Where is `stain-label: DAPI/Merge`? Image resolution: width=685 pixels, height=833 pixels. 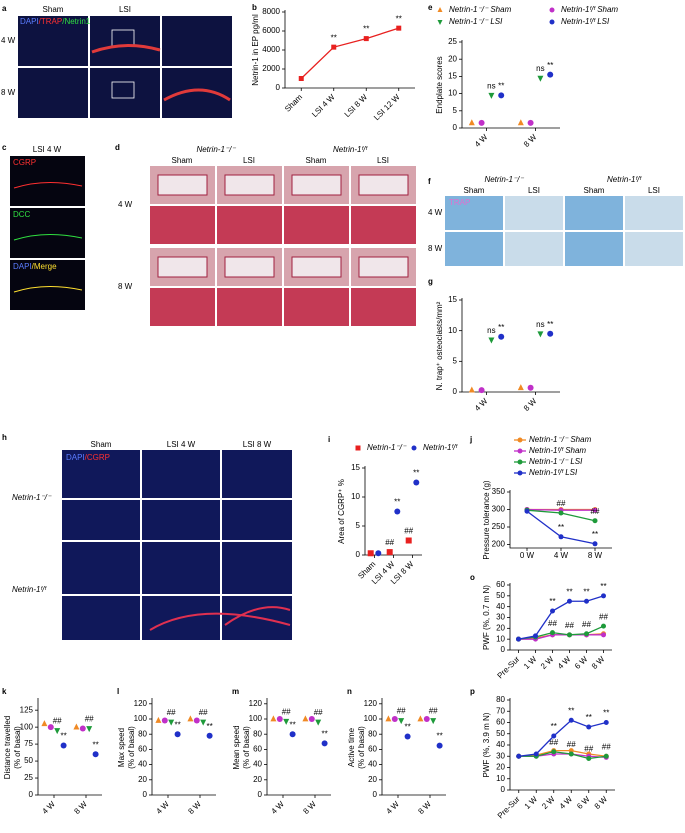
stain-label: DAPI/Merge is located at coordinates (35, 266).